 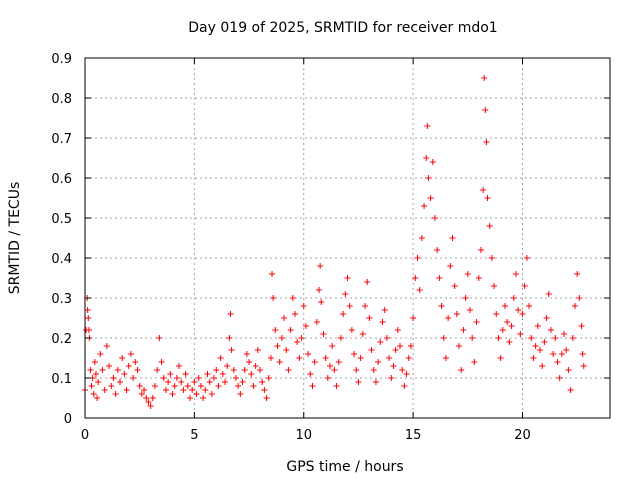 What do you see at coordinates (306, 435) in the screenshot?
I see `x-tick-labels: 0 5 10 15 20` at bounding box center [306, 435].